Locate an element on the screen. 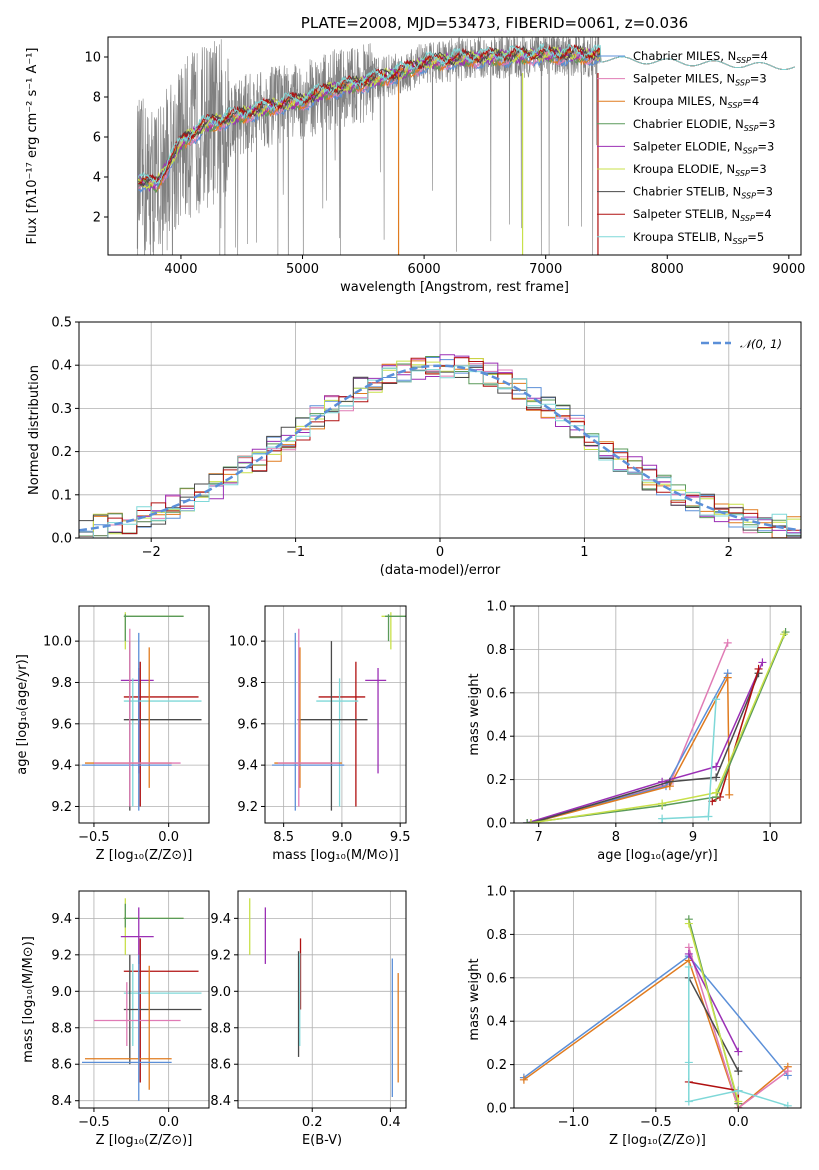 This screenshot has width=819, height=1170. x-axis-label: wavelength [Angstrom, rest frame] is located at coordinates (454, 287).